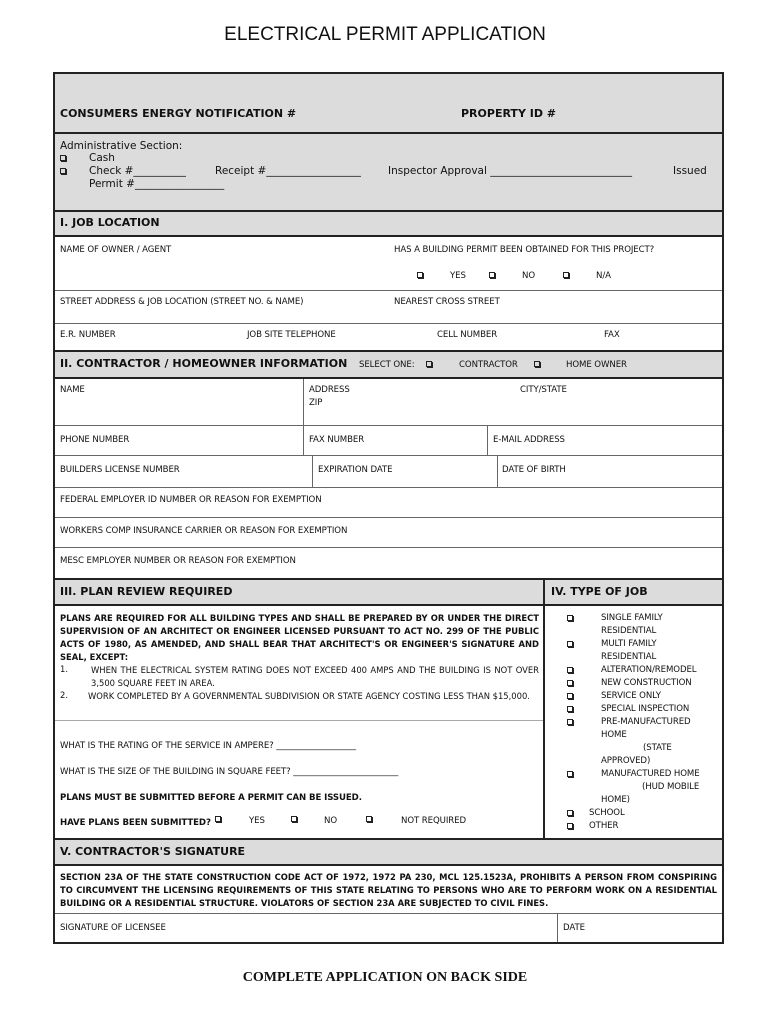 The image size is (770, 1024). I want to click on plan-review-title: III. PLAN REVIEW REQUIRED, so click(146, 591).